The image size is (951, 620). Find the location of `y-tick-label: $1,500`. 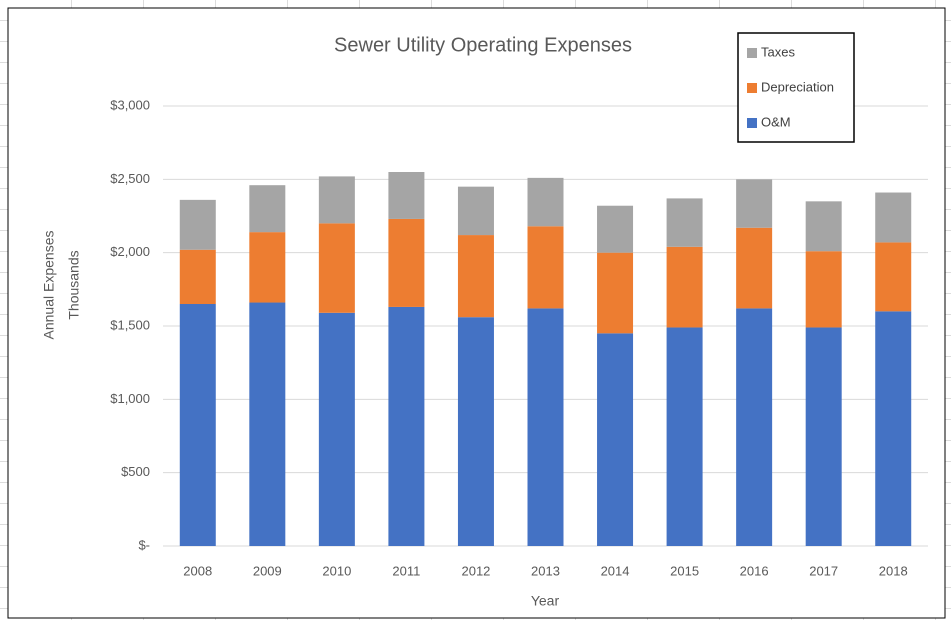

y-tick-label: $1,500 is located at coordinates (130, 324).